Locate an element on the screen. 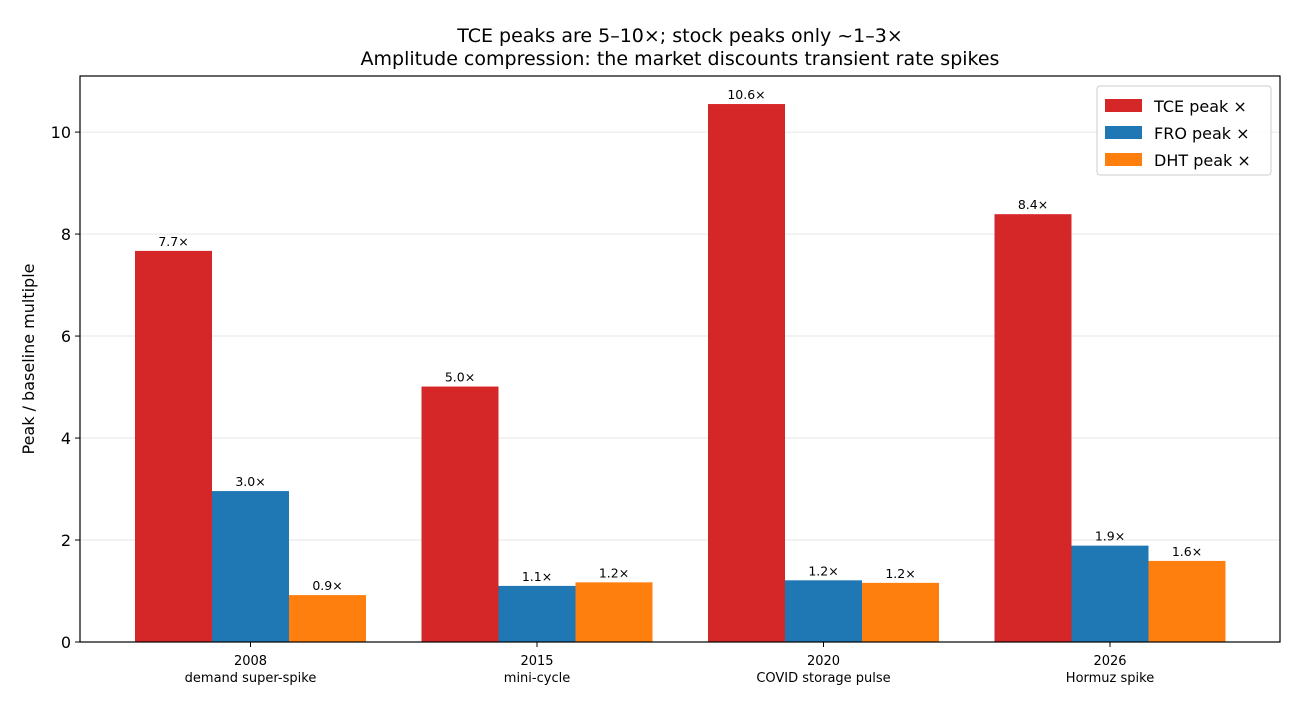 The width and height of the screenshot is (1300, 702). x-tick-label: demand super-spike is located at coordinates (251, 678).